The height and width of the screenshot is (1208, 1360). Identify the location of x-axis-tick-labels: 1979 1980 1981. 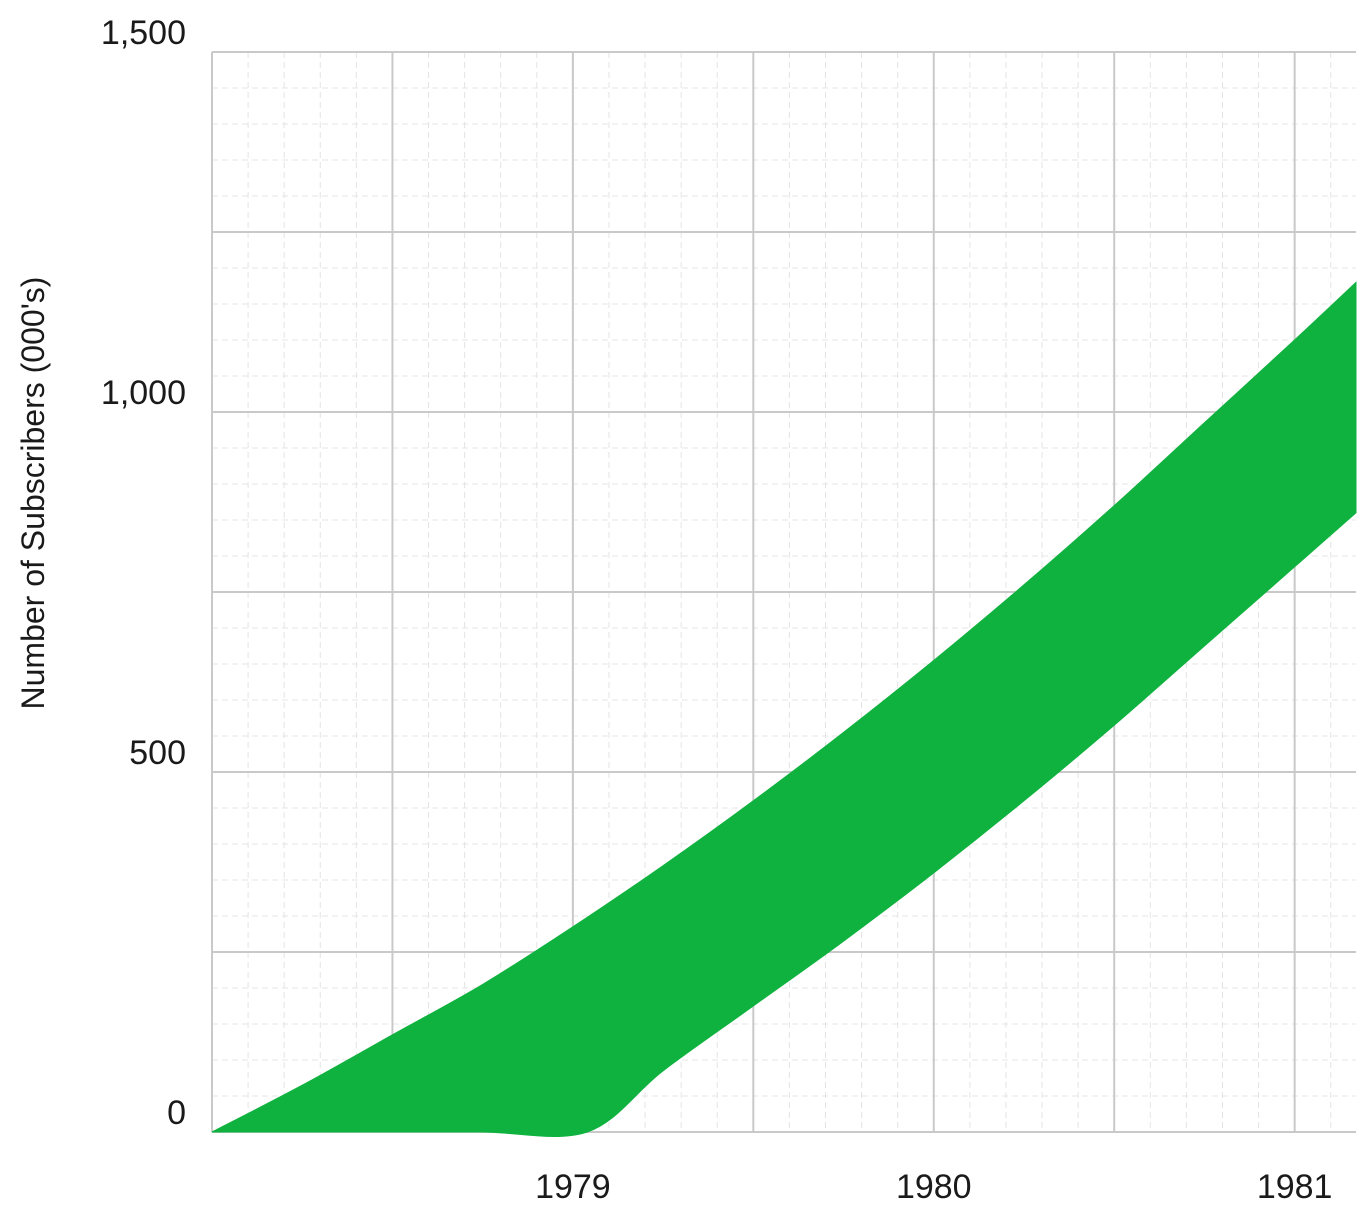
(933, 1187).